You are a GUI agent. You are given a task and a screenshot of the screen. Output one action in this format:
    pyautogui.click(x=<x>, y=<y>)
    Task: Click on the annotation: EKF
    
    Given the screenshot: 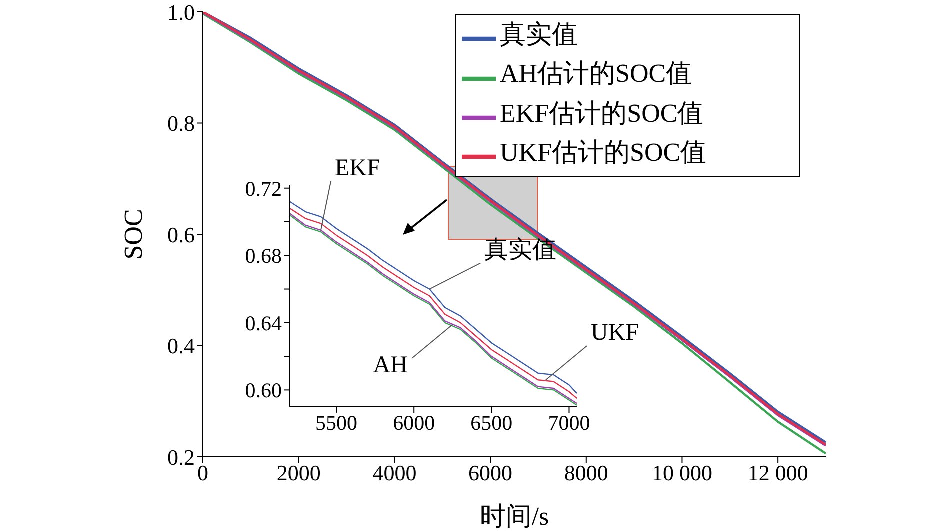 What is the action you would take?
    pyautogui.click(x=357, y=168)
    